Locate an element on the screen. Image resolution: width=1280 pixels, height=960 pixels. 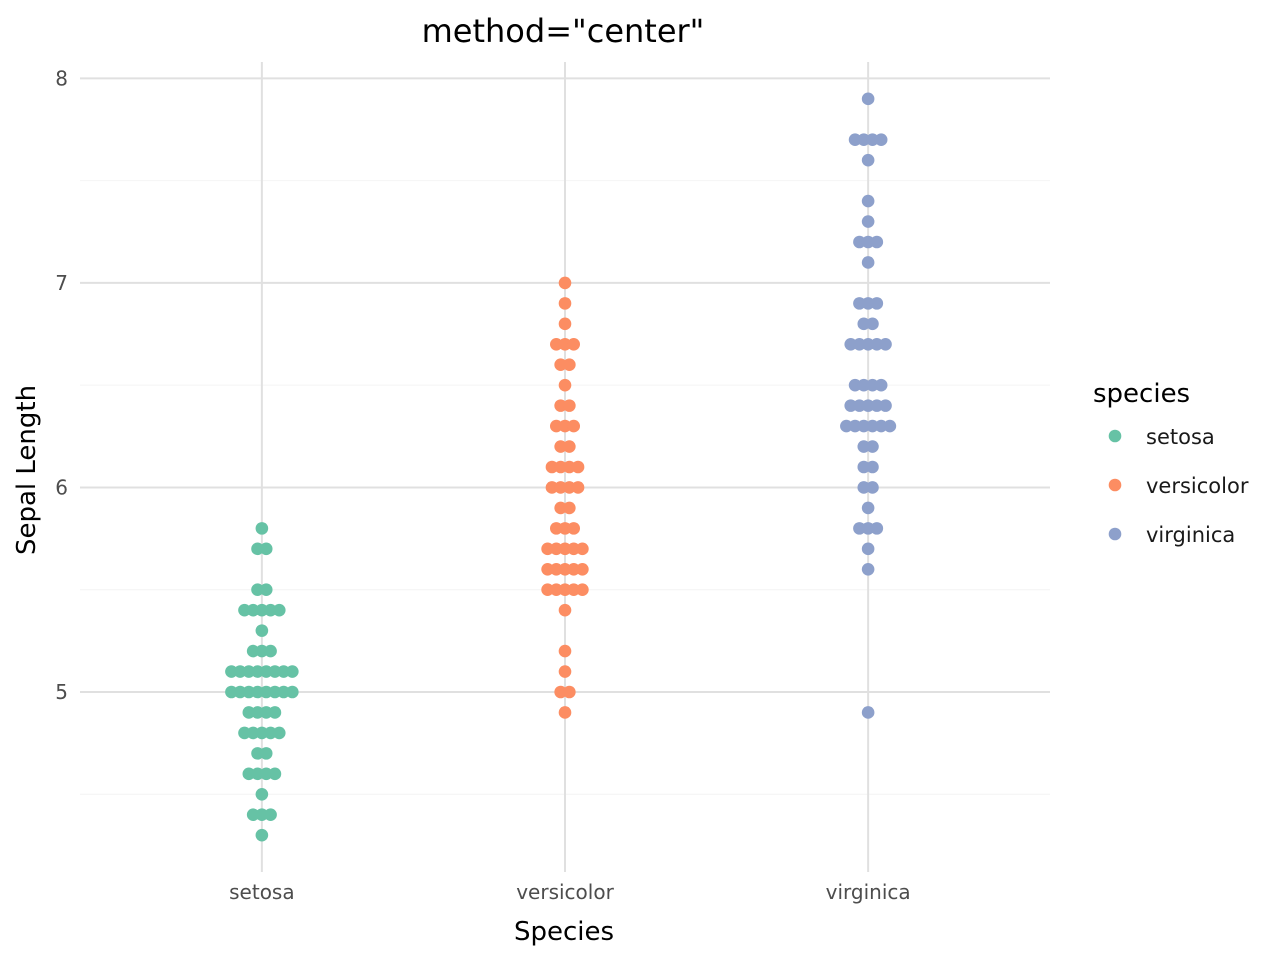
legend-title: species is located at coordinates (1141, 394).